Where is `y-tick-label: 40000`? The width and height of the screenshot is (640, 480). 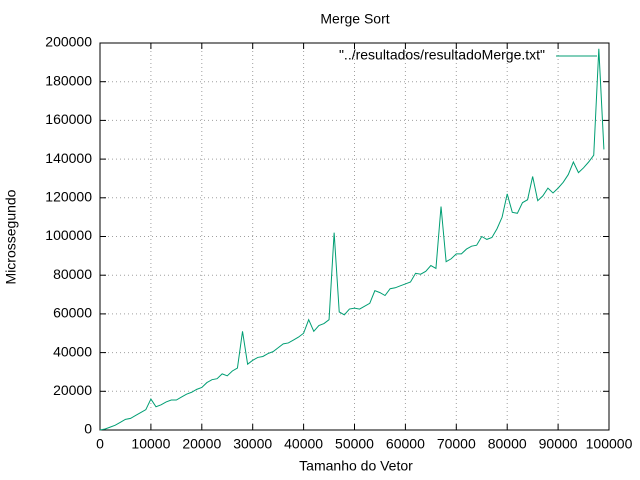
y-tick-label: 40000 is located at coordinates (72, 351).